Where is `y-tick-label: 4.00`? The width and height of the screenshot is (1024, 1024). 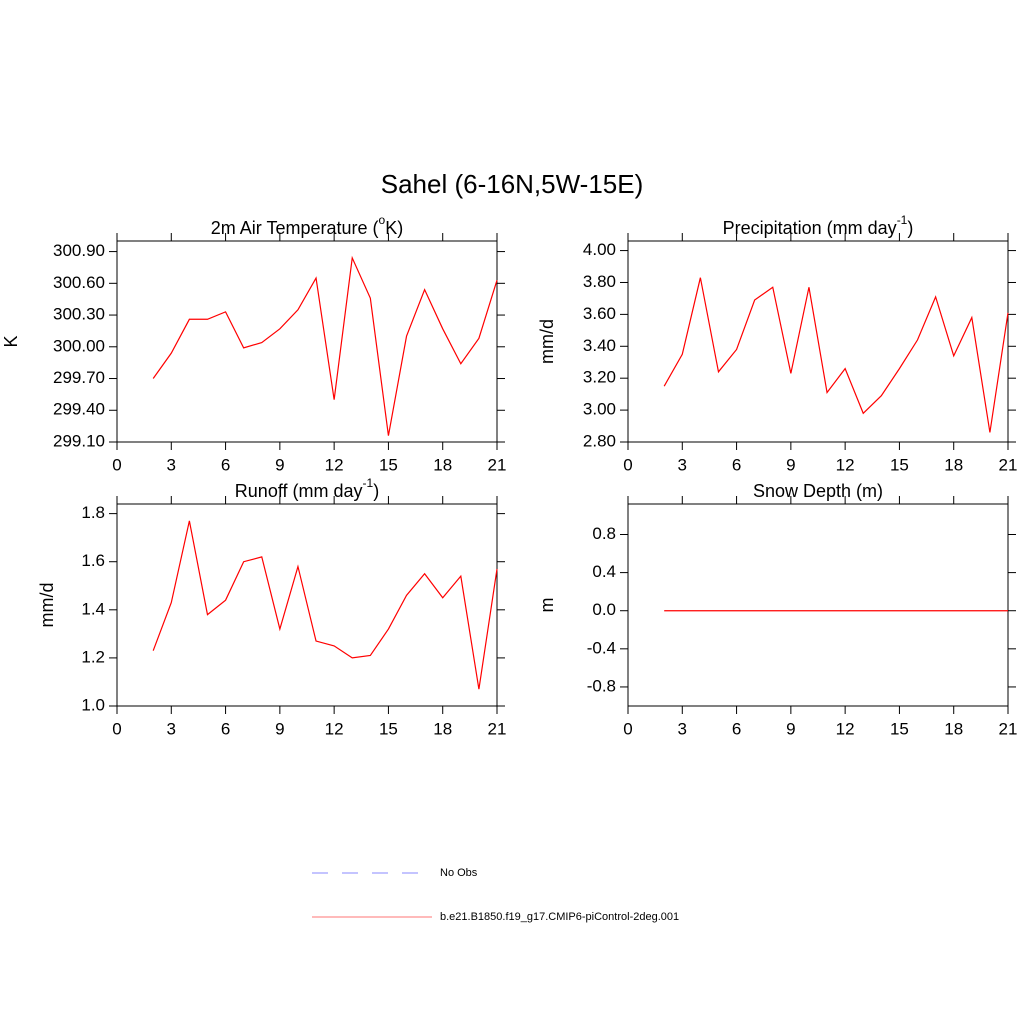
y-tick-label: 4.00 is located at coordinates (599, 249).